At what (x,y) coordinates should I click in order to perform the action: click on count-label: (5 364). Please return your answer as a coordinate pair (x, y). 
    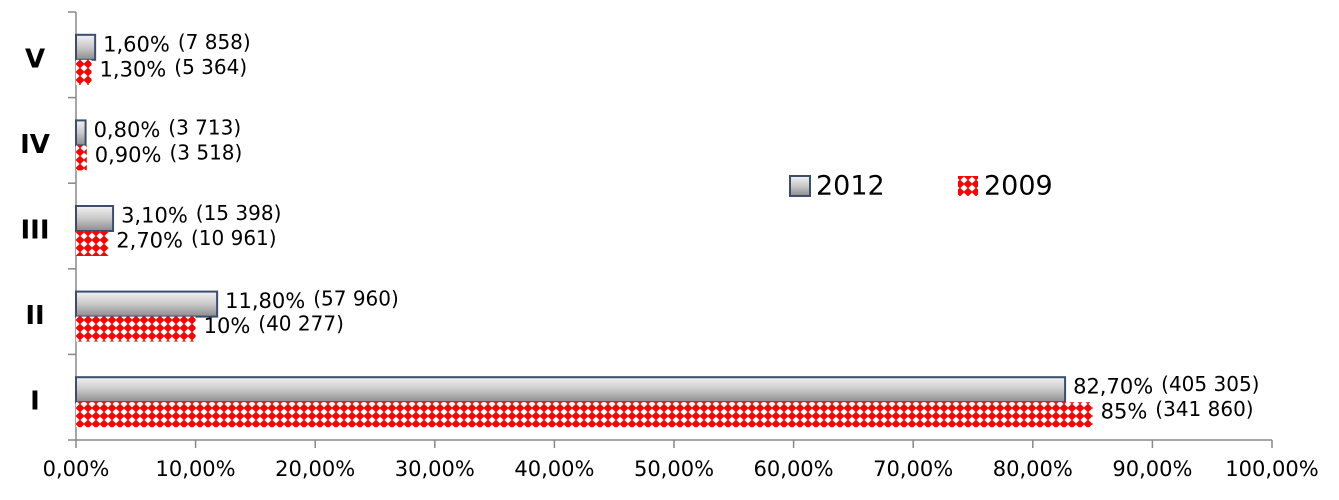
    Looking at the image, I should click on (210, 67).